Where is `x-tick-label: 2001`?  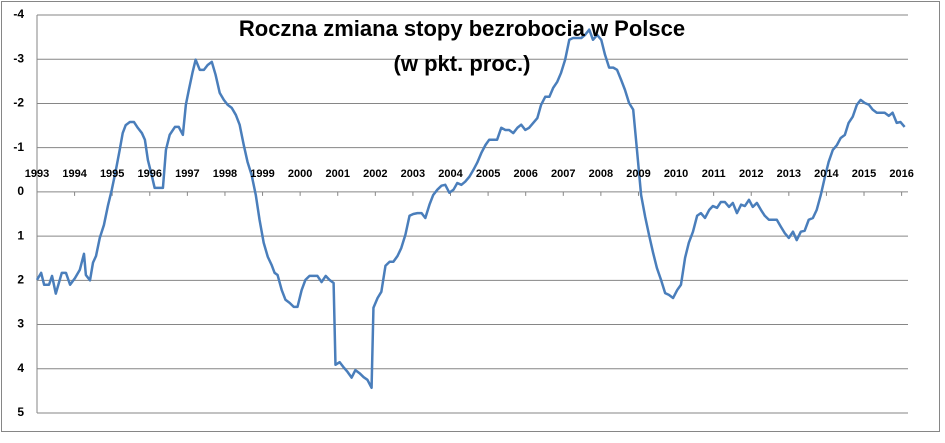 x-tick-label: 2001 is located at coordinates (337, 174).